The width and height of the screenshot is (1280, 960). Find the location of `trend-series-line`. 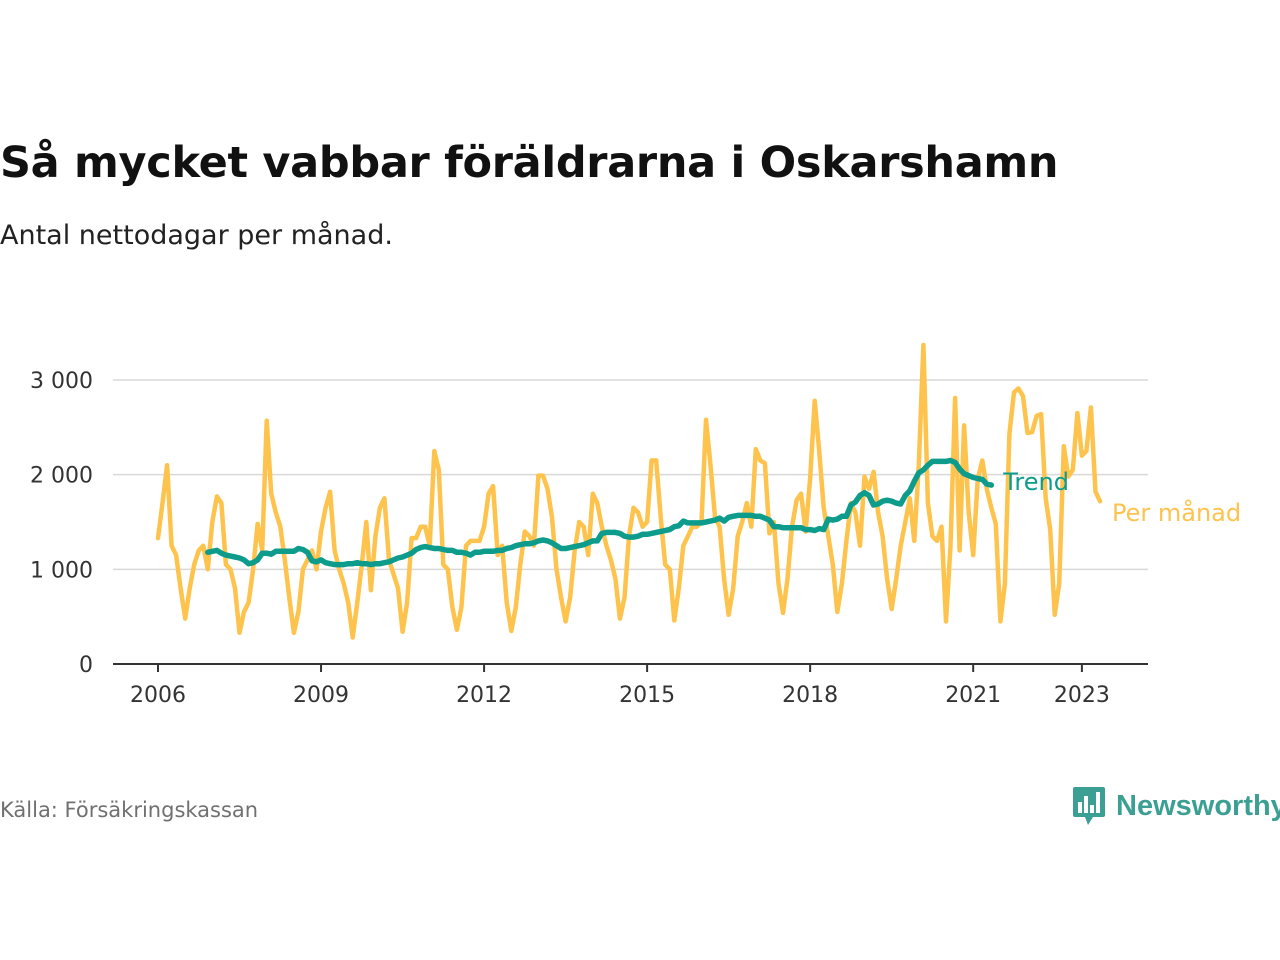

trend-series-line is located at coordinates (600, 512).